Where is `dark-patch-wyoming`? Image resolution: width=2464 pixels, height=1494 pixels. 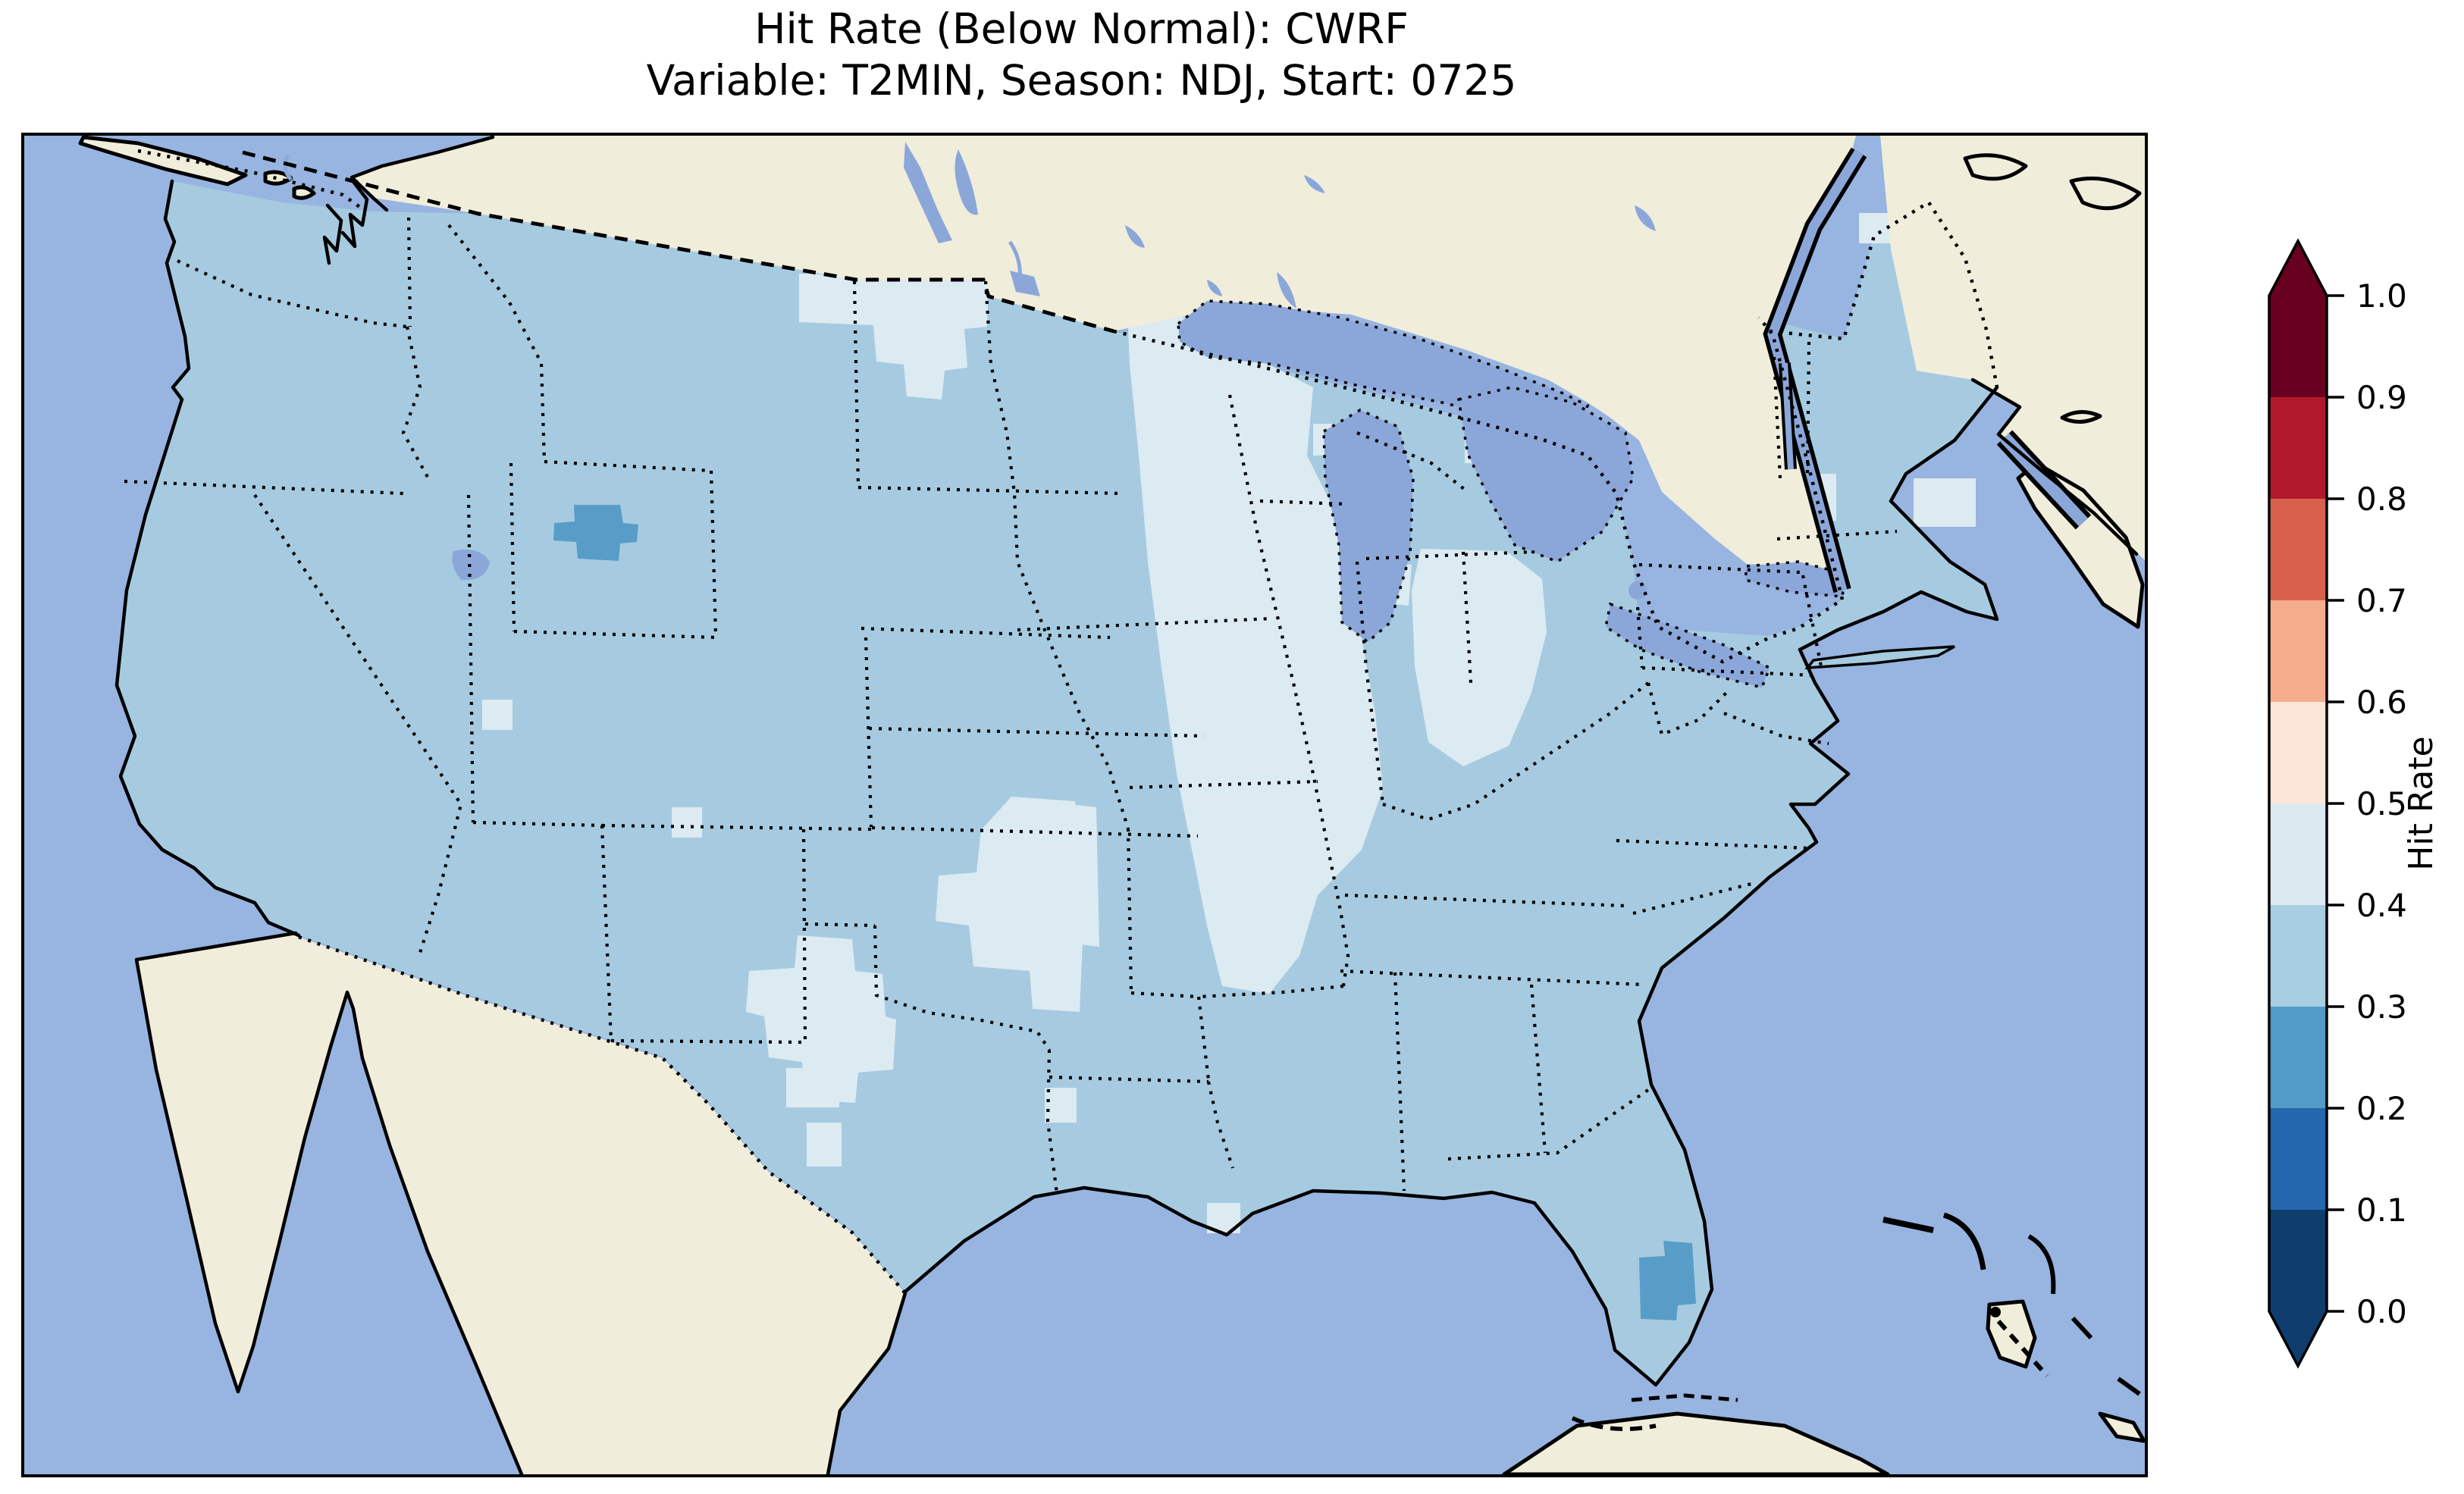
dark-patch-wyoming is located at coordinates (596, 533).